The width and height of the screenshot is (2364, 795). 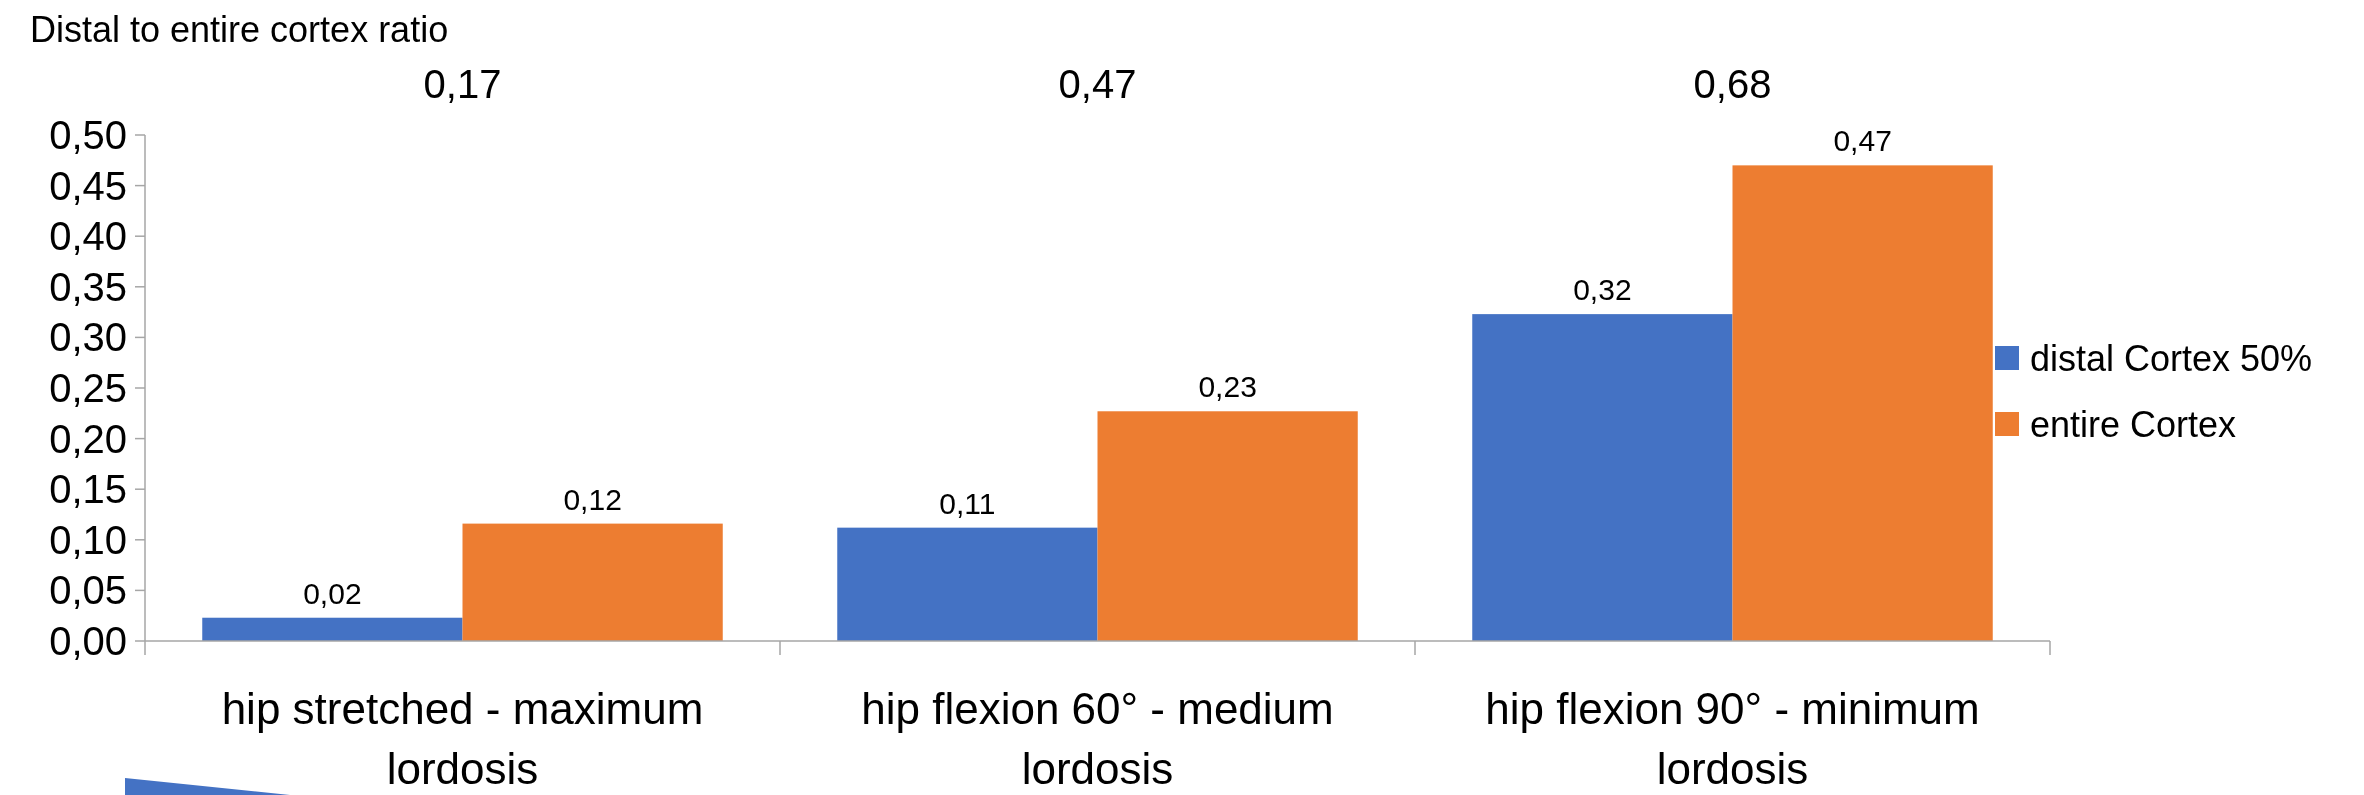 What do you see at coordinates (88, 641) in the screenshot?
I see `y-tick-label: 0,00` at bounding box center [88, 641].